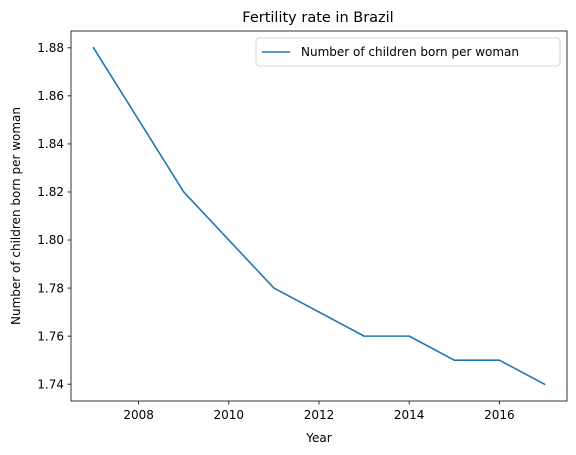 The width and height of the screenshot is (576, 455). Describe the element at coordinates (409, 415) in the screenshot. I see `x-tick-label: 2014` at that location.